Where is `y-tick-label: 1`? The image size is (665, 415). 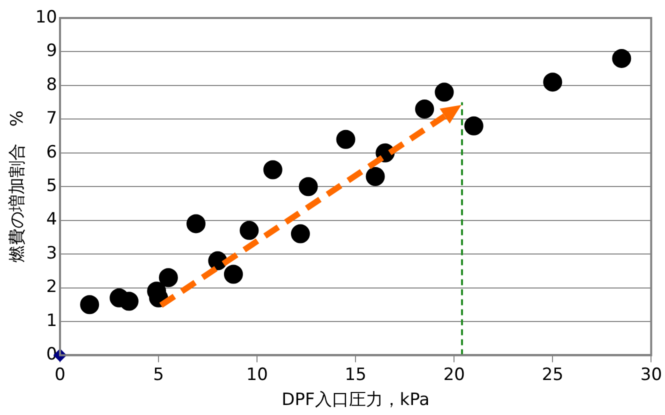 y-tick-label: 1 is located at coordinates (52, 320).